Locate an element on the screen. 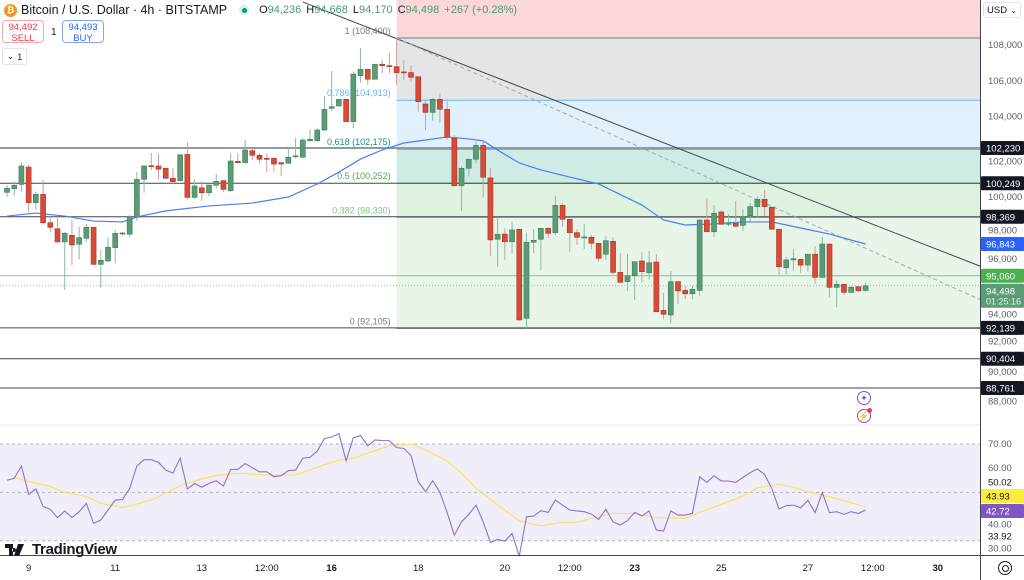 This screenshot has height=580, width=1024. price-tick-label: 92,000 is located at coordinates (1002, 341).